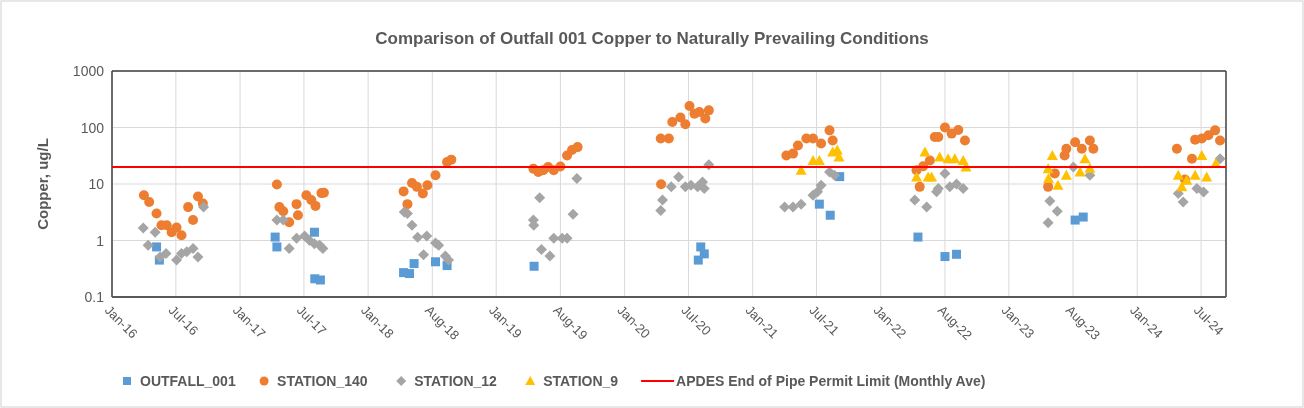 This screenshot has height=408, width=1304. What do you see at coordinates (94, 297) in the screenshot?
I see `y-tick-label: 0.1` at bounding box center [94, 297].